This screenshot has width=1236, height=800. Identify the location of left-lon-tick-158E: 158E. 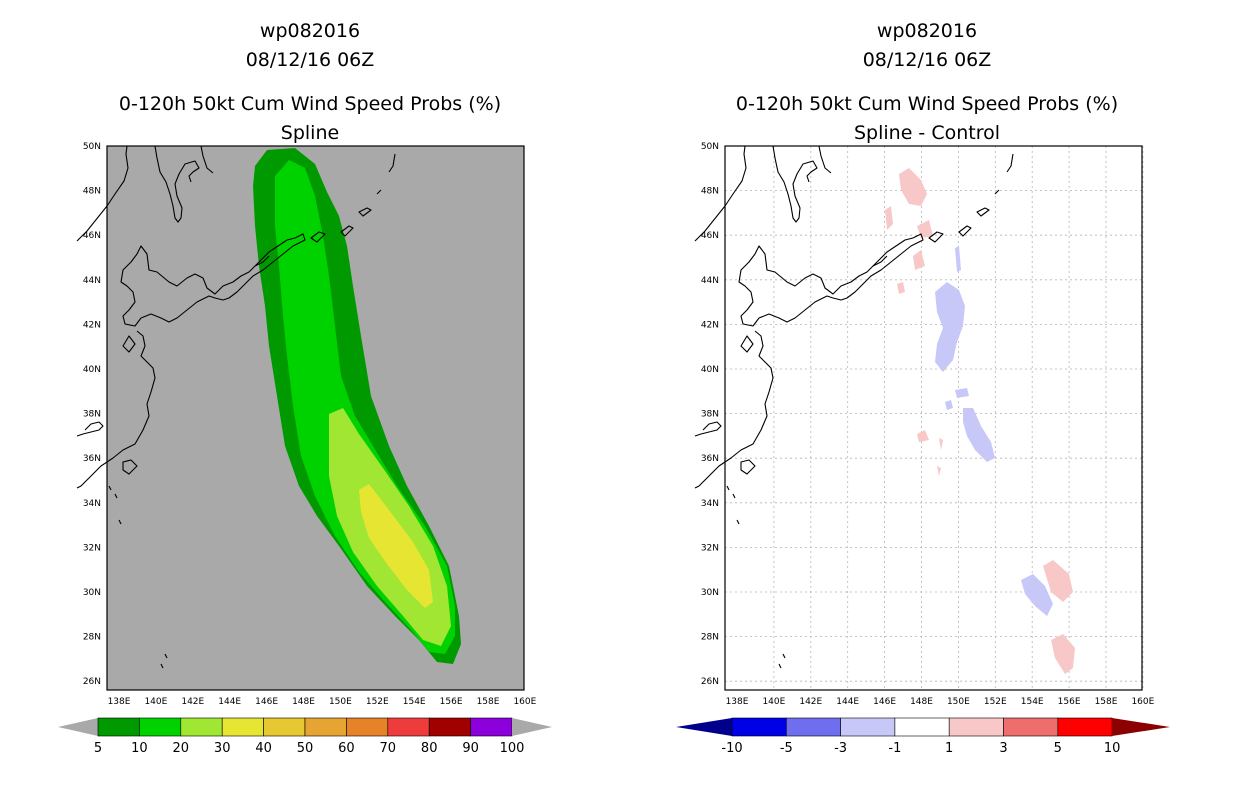
(488, 702).